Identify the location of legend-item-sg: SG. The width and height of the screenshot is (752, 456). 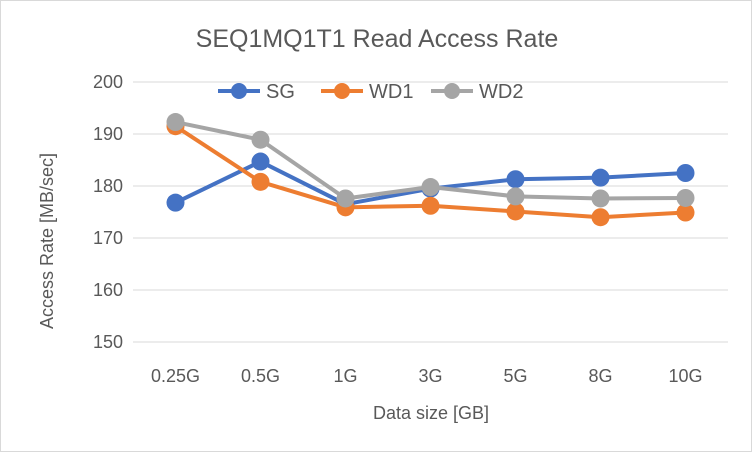
(256, 92).